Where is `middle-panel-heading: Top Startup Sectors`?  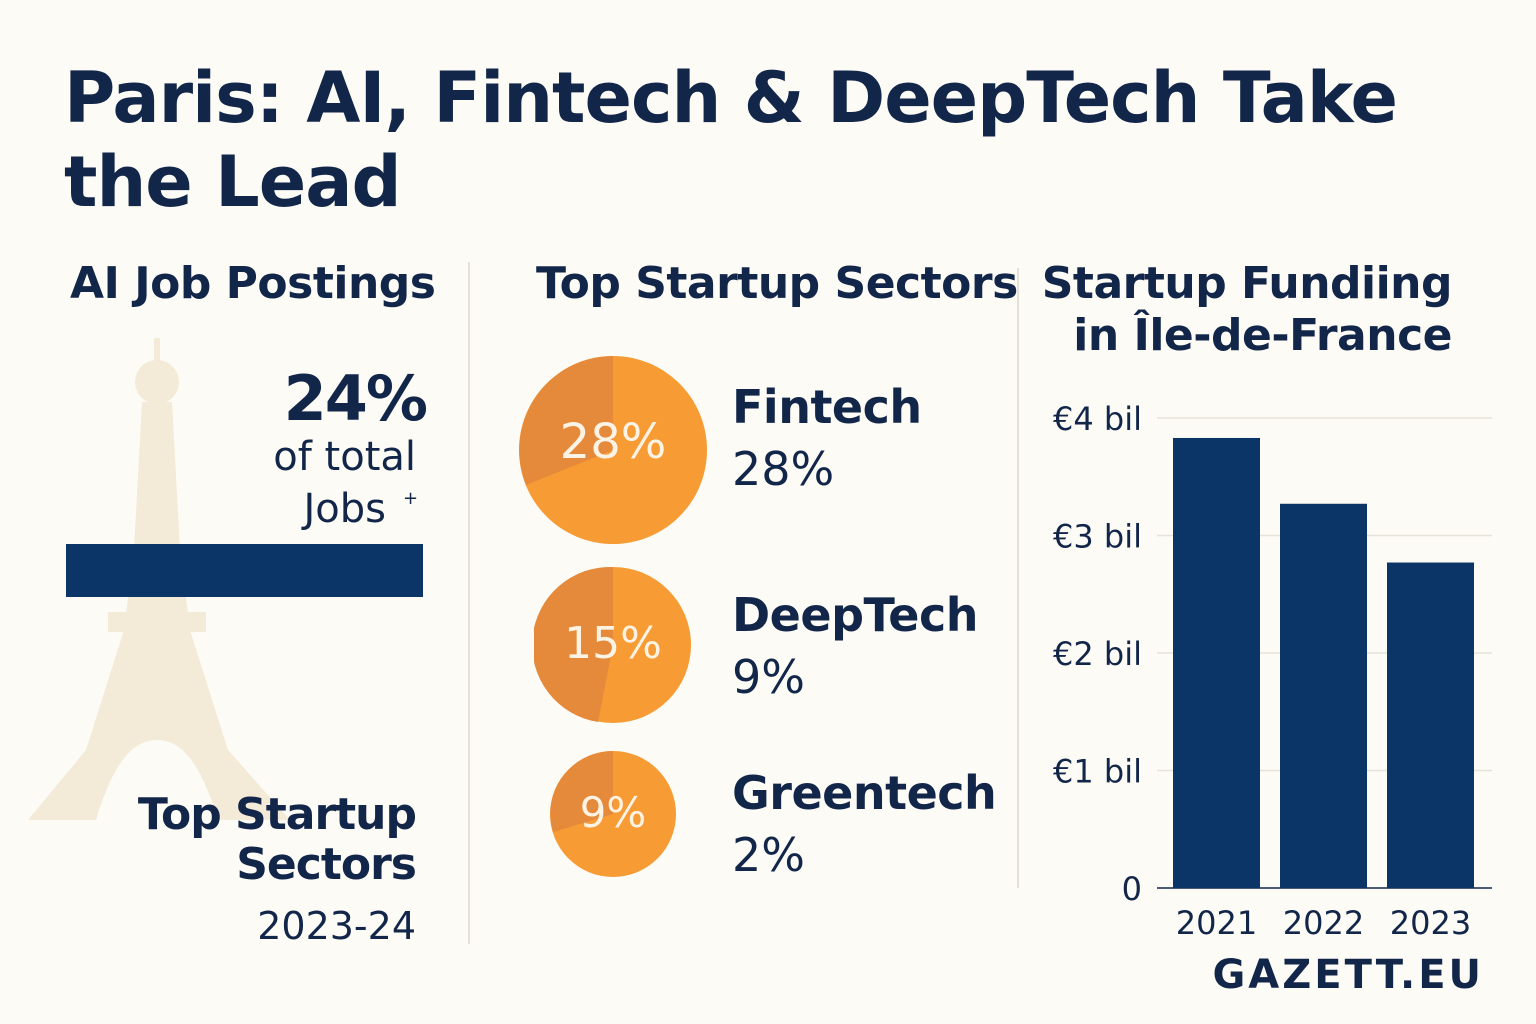 middle-panel-heading: Top Startup Sectors is located at coordinates (777, 284).